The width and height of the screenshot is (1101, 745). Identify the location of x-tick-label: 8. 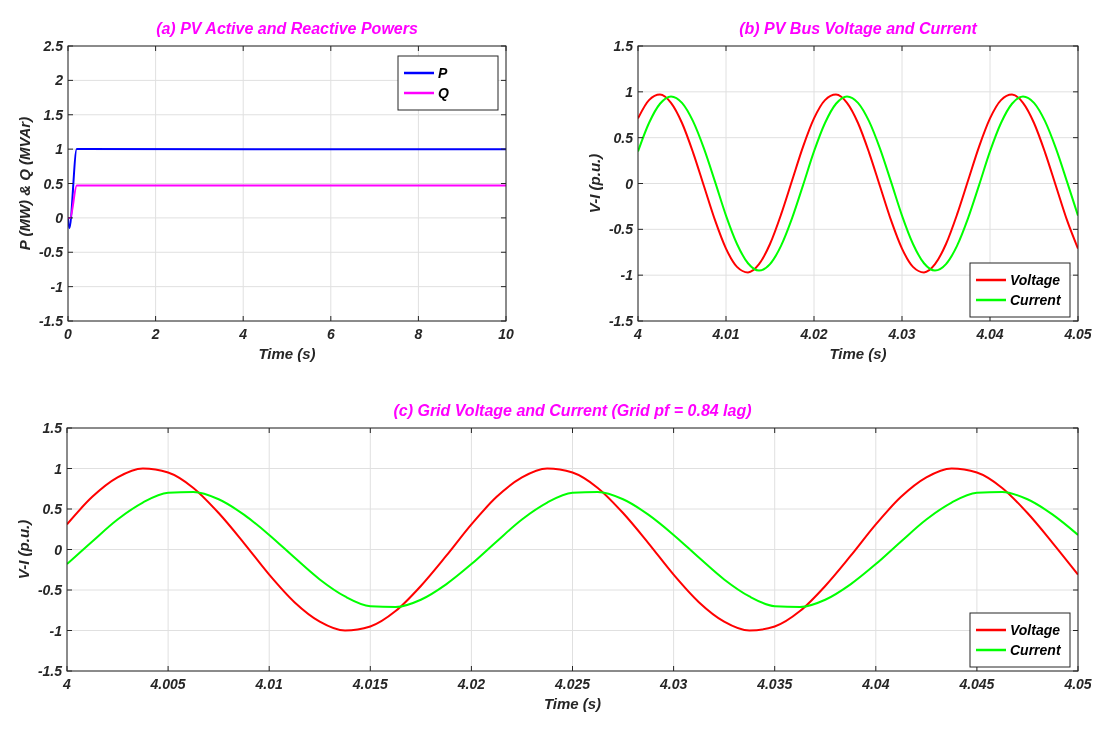
(418, 334).